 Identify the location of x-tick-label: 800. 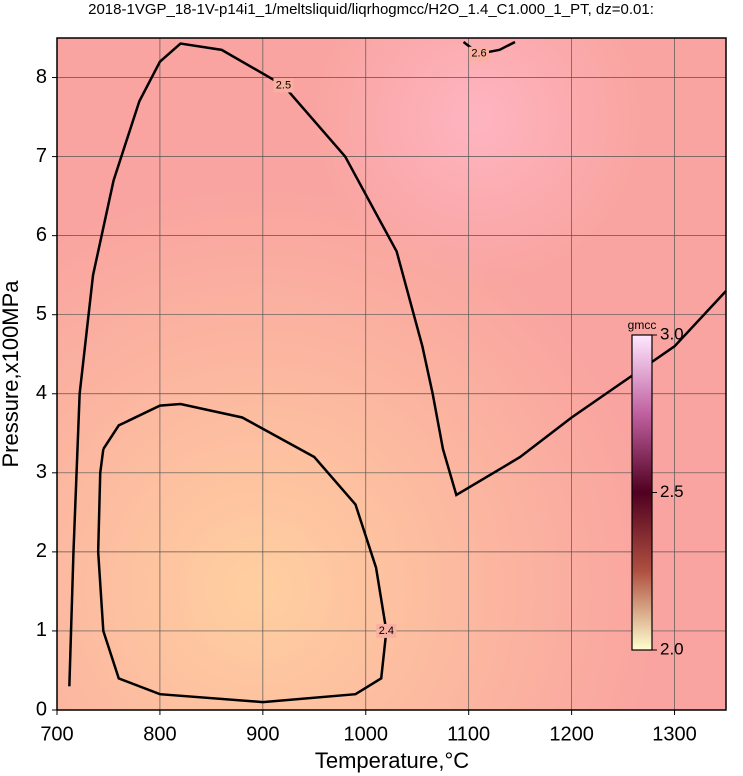
(159, 734).